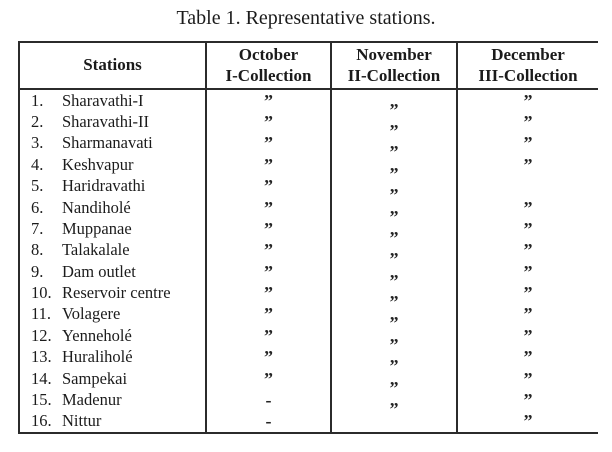  What do you see at coordinates (37, 164) in the screenshot?
I see `station-number: 4.` at bounding box center [37, 164].